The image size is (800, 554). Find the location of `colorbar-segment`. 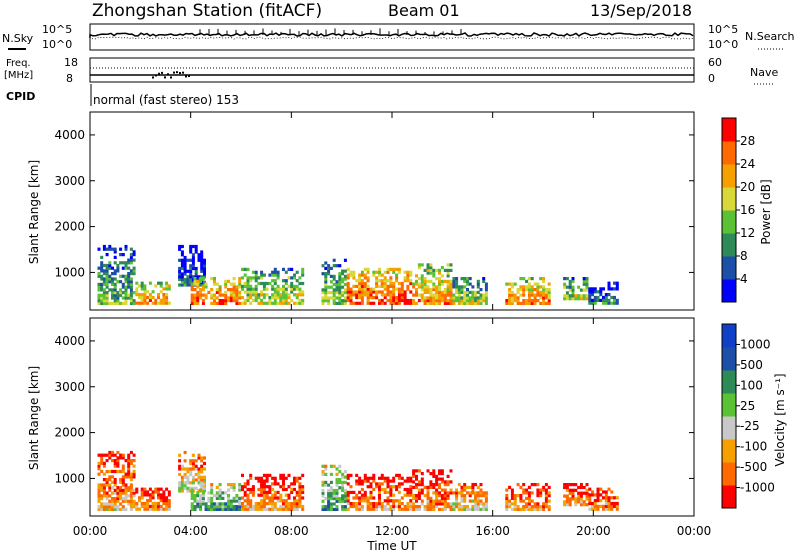

colorbar-segment is located at coordinates (729, 359).